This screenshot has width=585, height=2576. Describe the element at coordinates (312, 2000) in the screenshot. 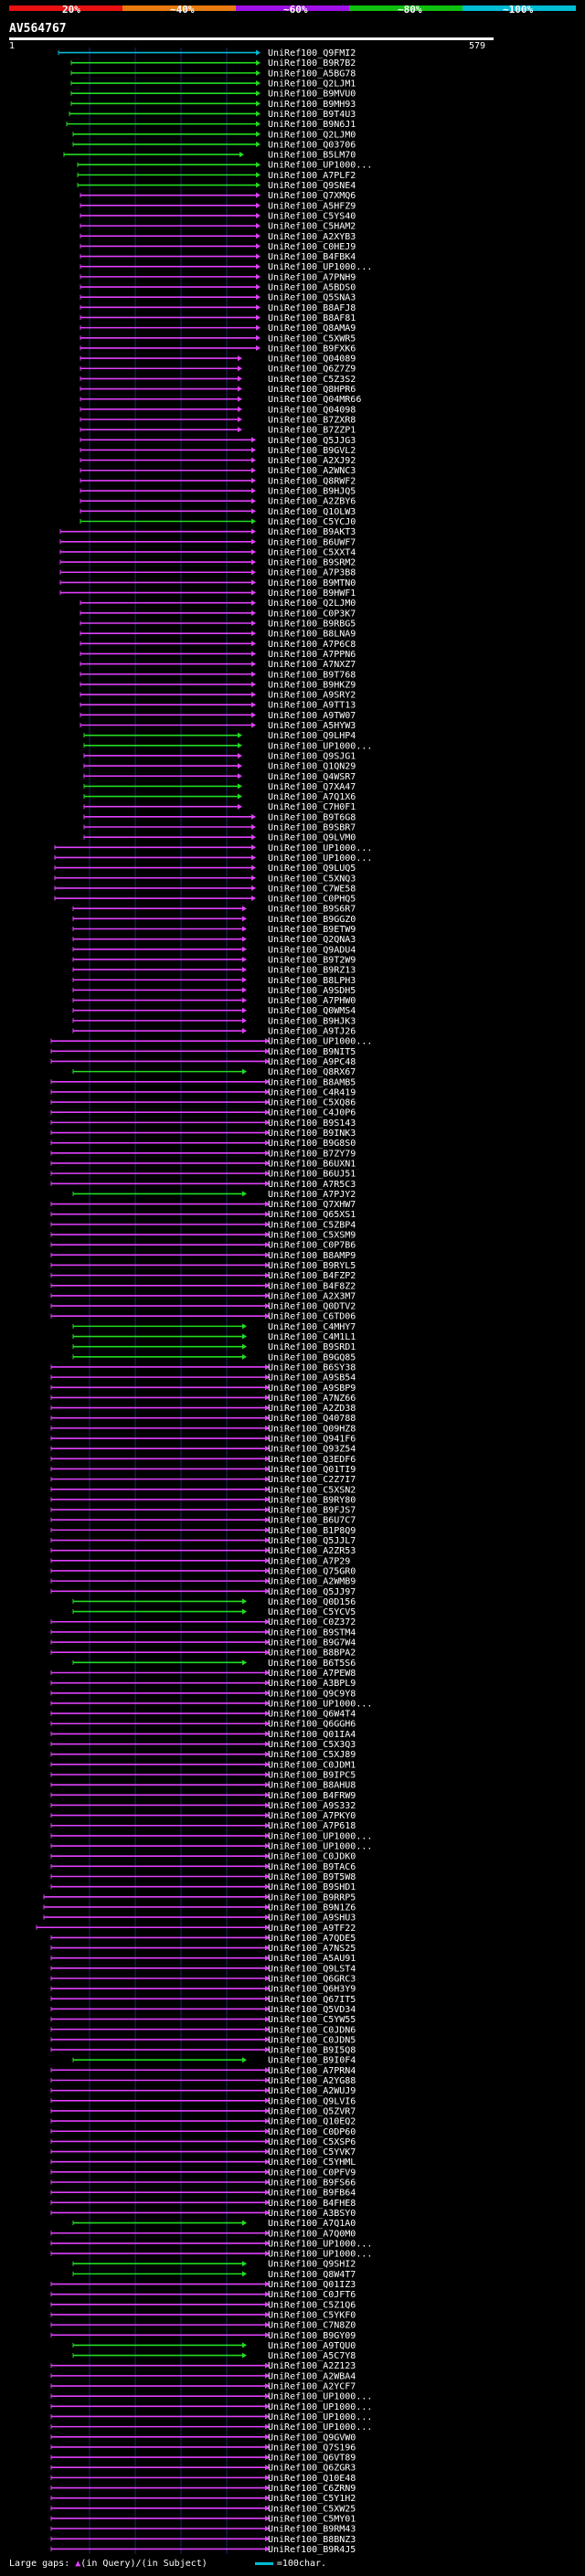

I see `hit-label: UniRef100_Q67IT5` at that location.